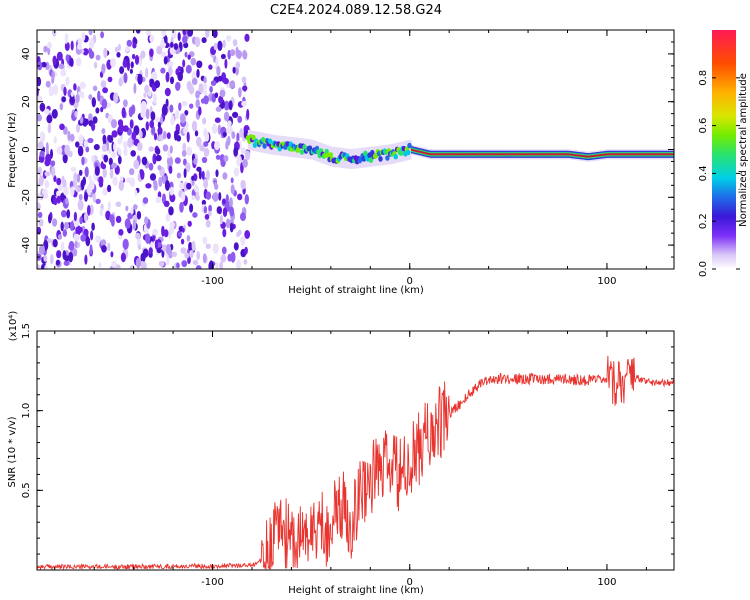 The width and height of the screenshot is (750, 600). Describe the element at coordinates (13, 326) in the screenshot. I see `snr-y-scale-label: (x10⁴)` at that location.